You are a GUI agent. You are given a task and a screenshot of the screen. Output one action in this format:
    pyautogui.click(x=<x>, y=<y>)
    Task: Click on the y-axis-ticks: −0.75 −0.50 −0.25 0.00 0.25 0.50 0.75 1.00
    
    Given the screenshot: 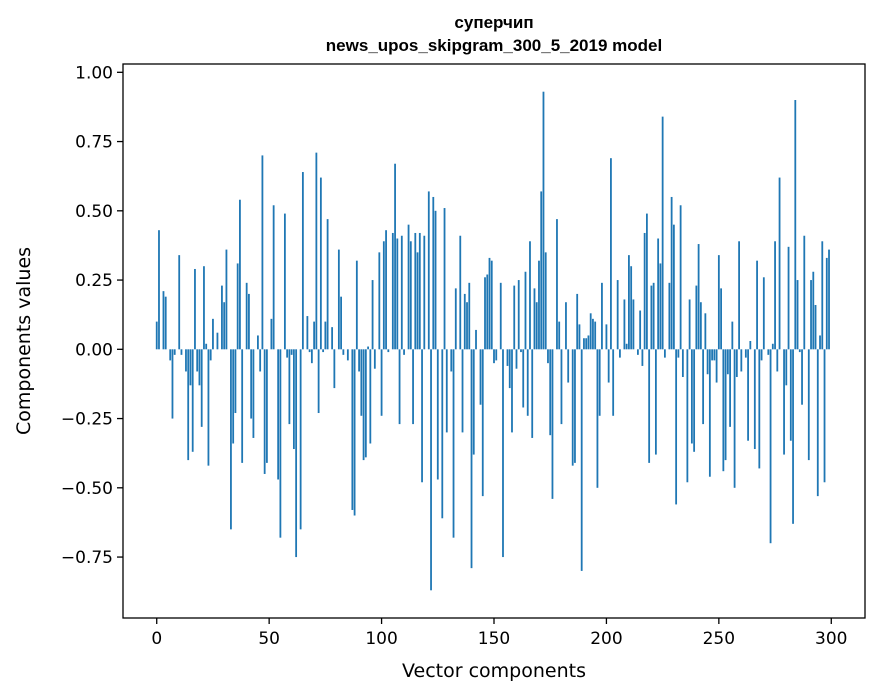 What is the action you would take?
    pyautogui.click(x=92, y=315)
    